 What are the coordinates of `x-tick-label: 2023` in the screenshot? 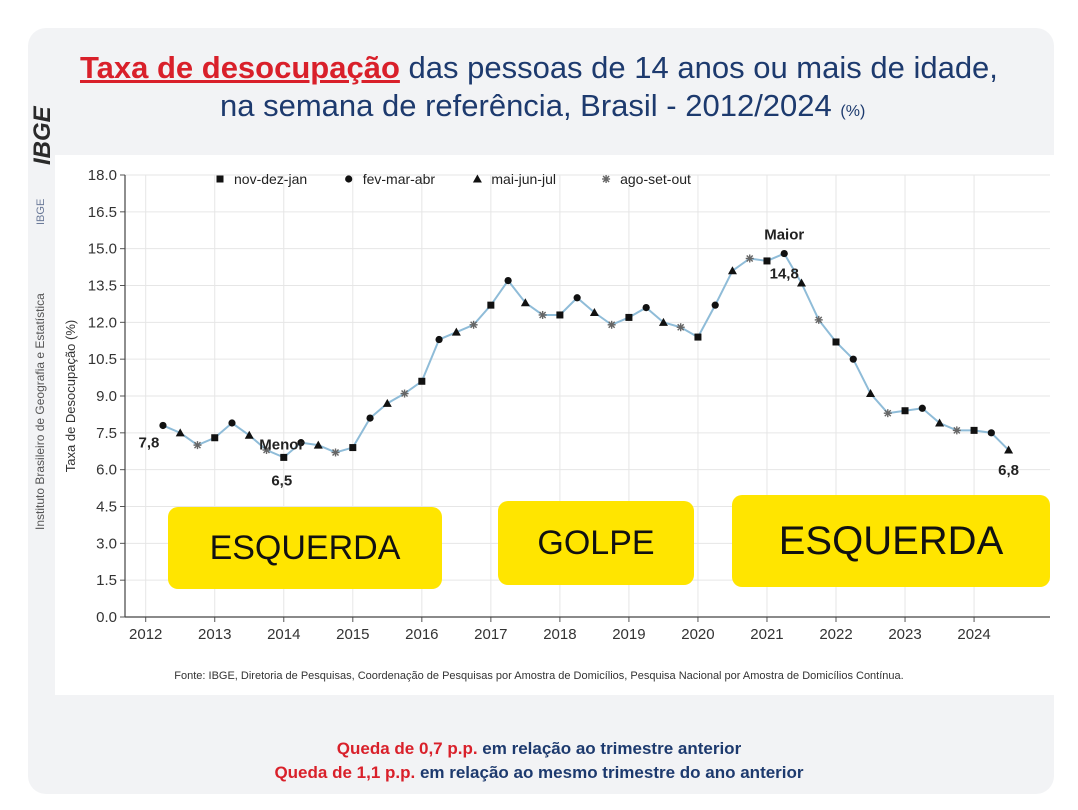 It's located at (904, 634).